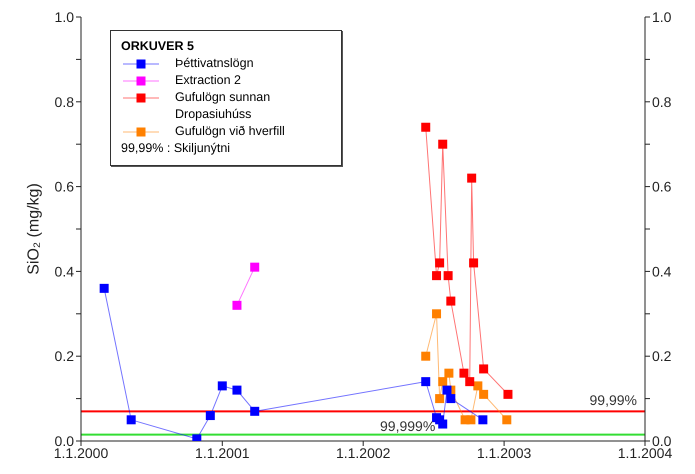 This screenshot has height=474, width=695. Describe the element at coordinates (64, 271) in the screenshot. I see `y-tick-label: 0.4` at that location.